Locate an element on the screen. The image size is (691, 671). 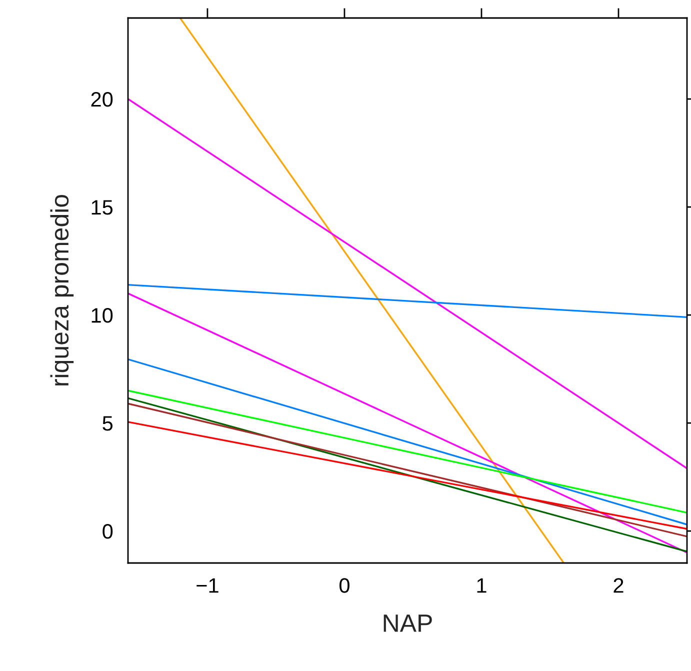
x-tick-label: 0 is located at coordinates (344, 585).